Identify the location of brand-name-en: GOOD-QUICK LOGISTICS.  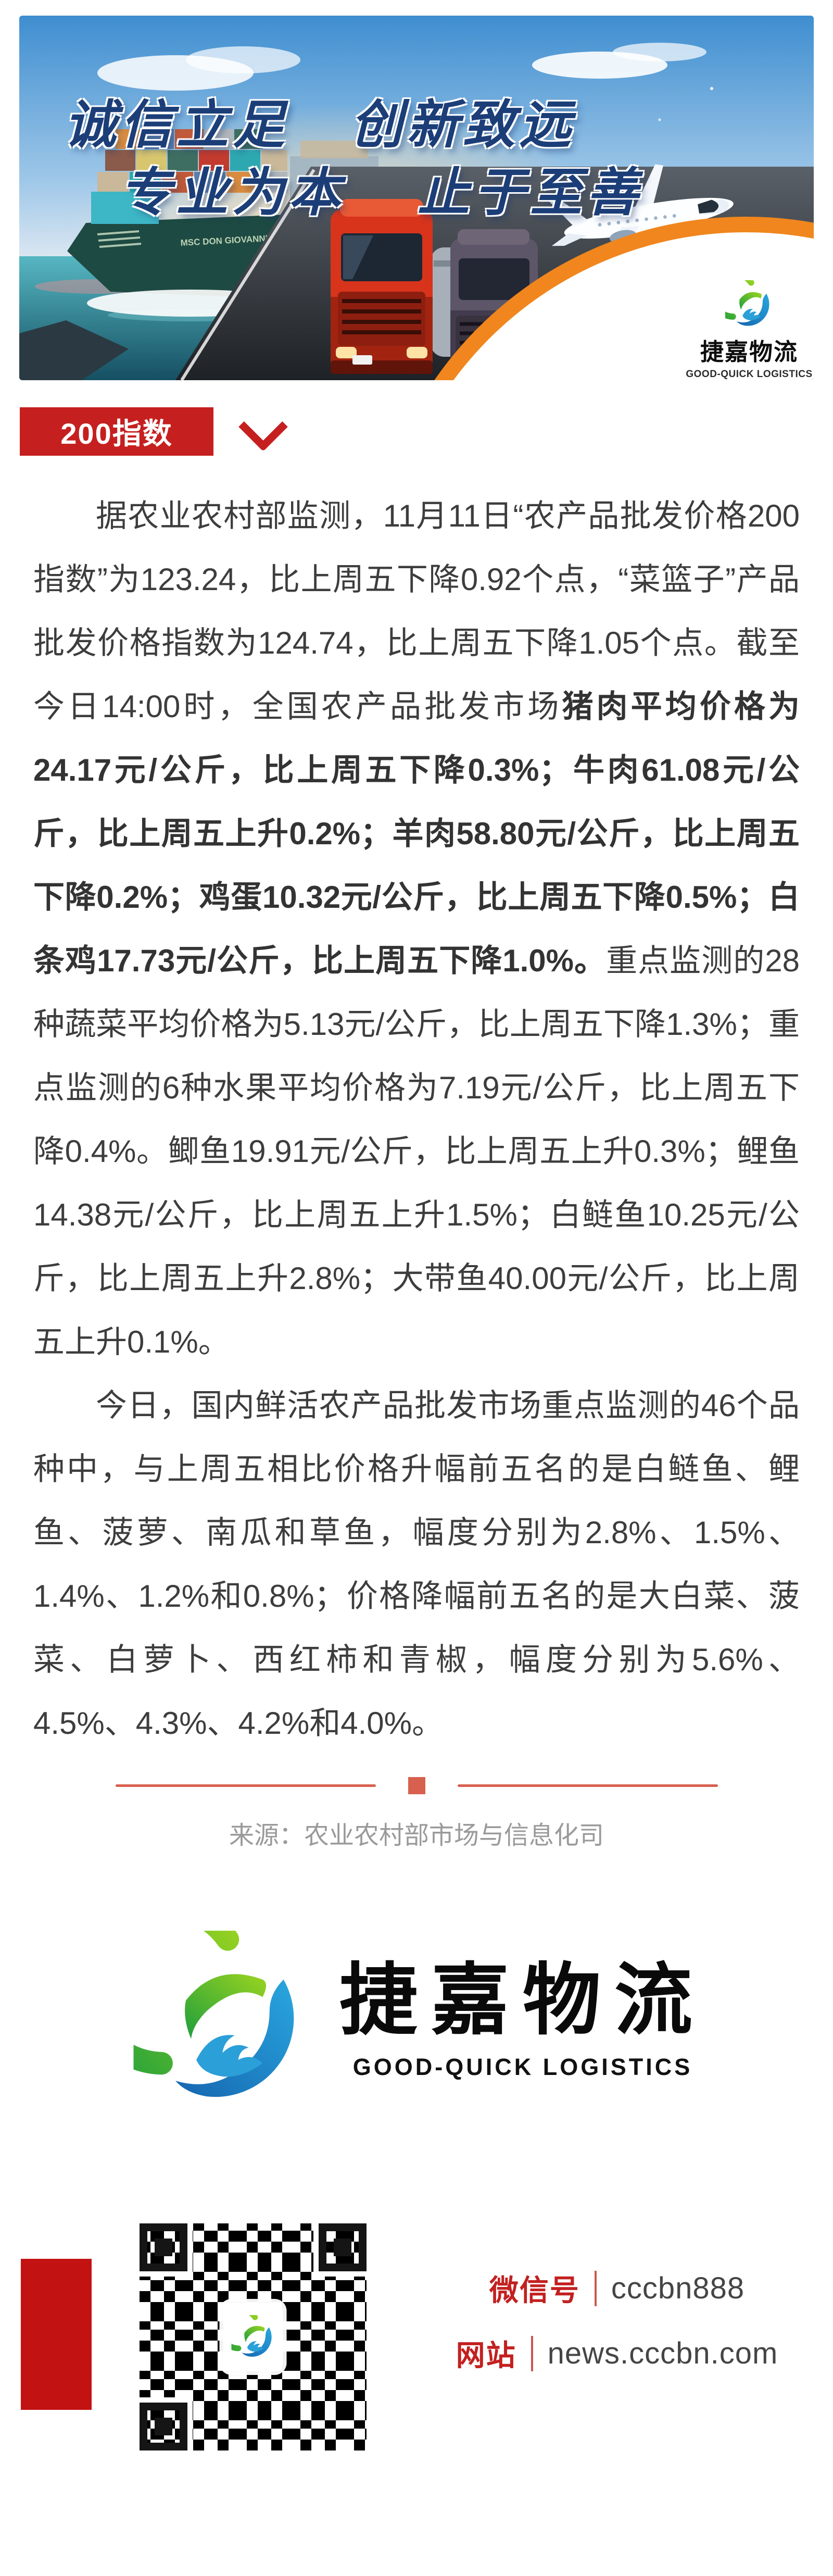
(522, 2066).